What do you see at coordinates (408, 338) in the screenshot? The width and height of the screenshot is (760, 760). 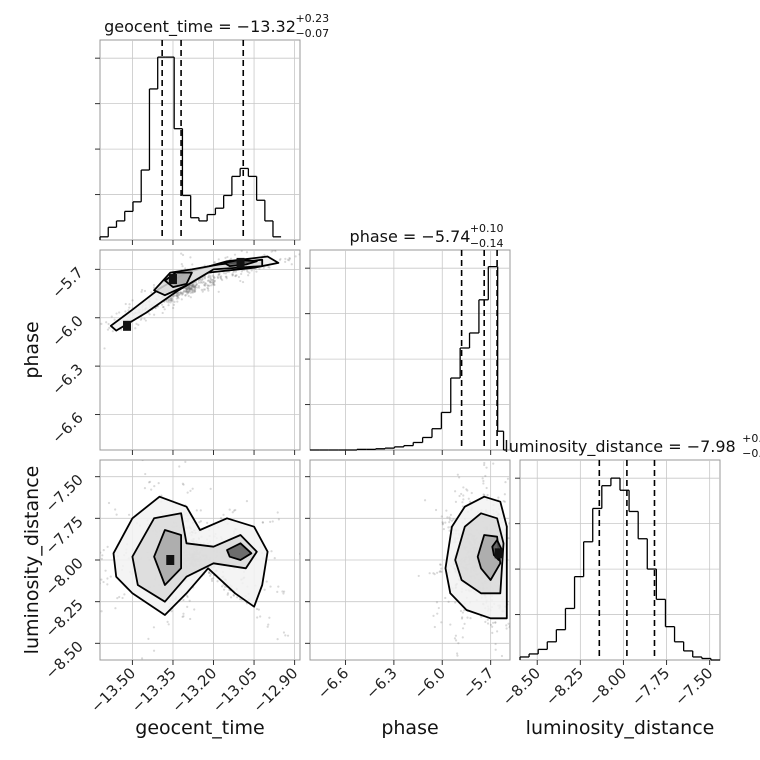 I see `histogram-phase: phase = −5.74 +0.10 −0.14` at bounding box center [408, 338].